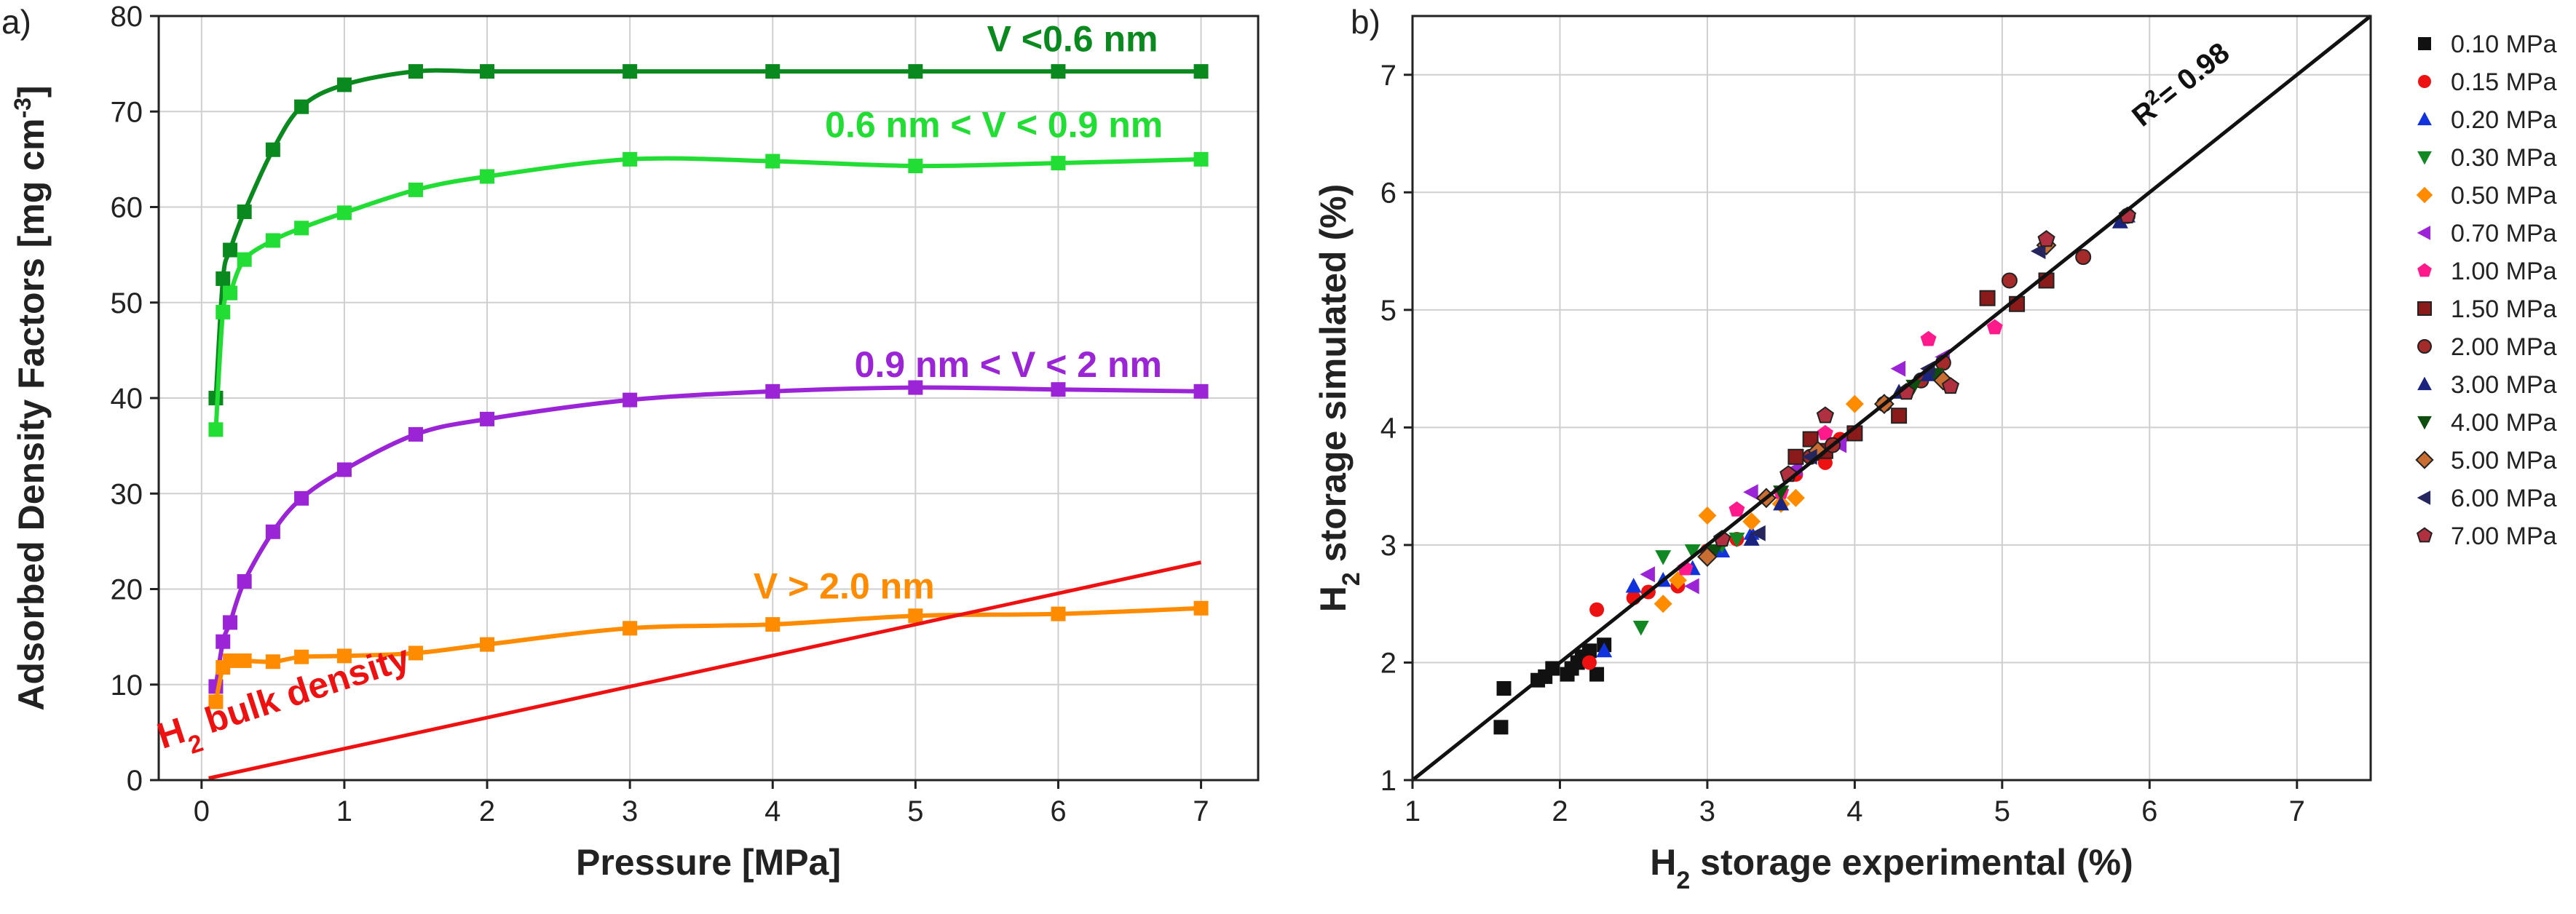 This screenshot has width=2576, height=914. Describe the element at coordinates (127, 17) in the screenshot. I see `y-tick-label: 80` at that location.